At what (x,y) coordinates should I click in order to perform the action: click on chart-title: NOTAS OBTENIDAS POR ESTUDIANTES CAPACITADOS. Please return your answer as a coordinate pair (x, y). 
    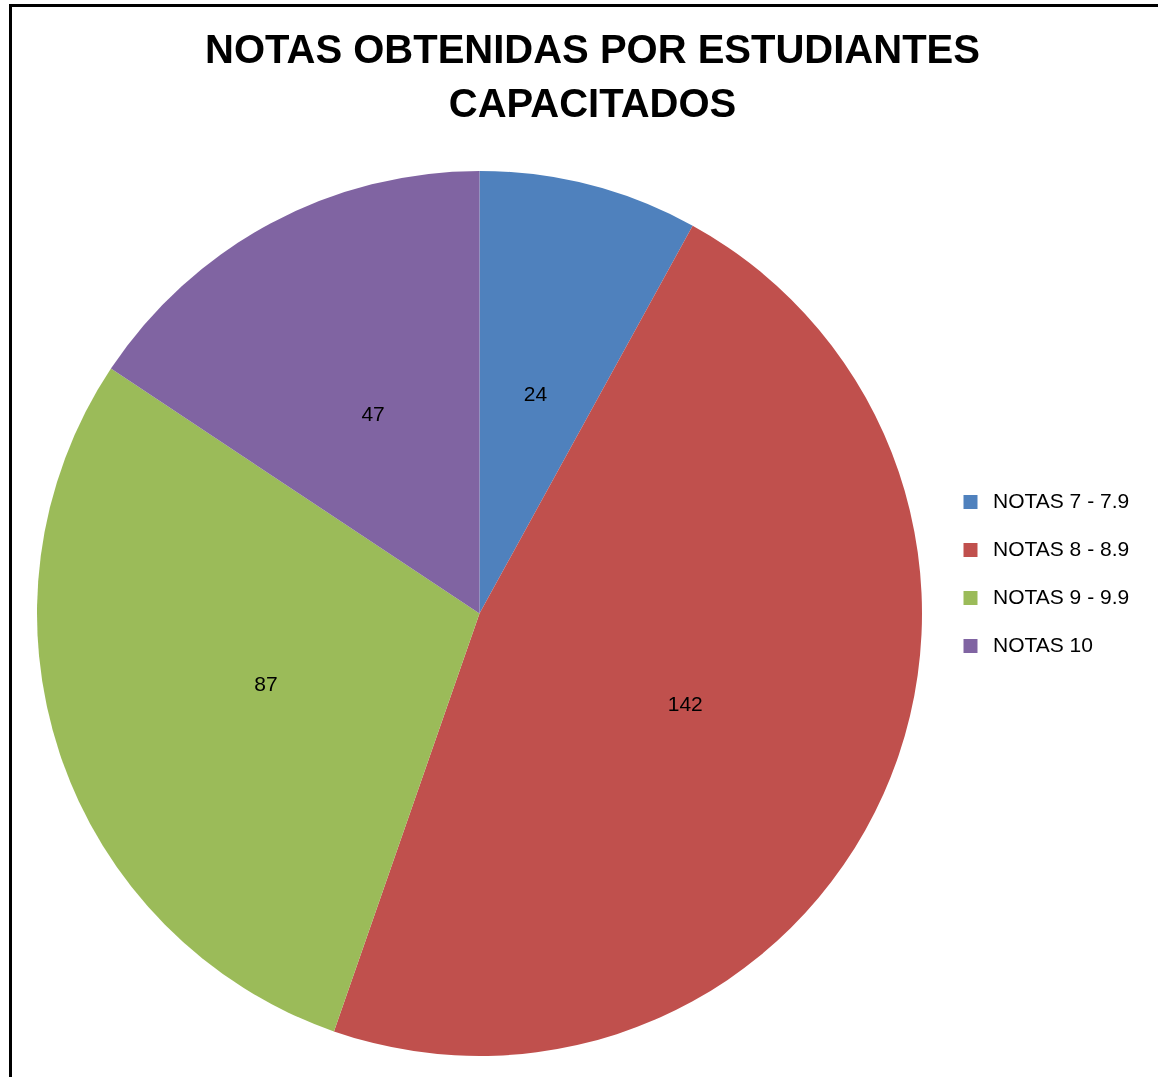
    Looking at the image, I should click on (592, 76).